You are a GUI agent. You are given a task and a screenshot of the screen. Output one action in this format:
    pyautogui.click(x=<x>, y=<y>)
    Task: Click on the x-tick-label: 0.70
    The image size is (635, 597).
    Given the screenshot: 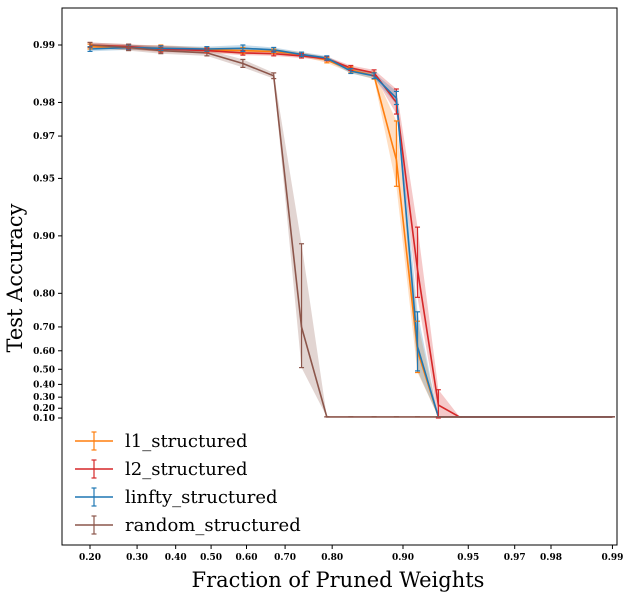 What is the action you would take?
    pyautogui.click(x=285, y=558)
    